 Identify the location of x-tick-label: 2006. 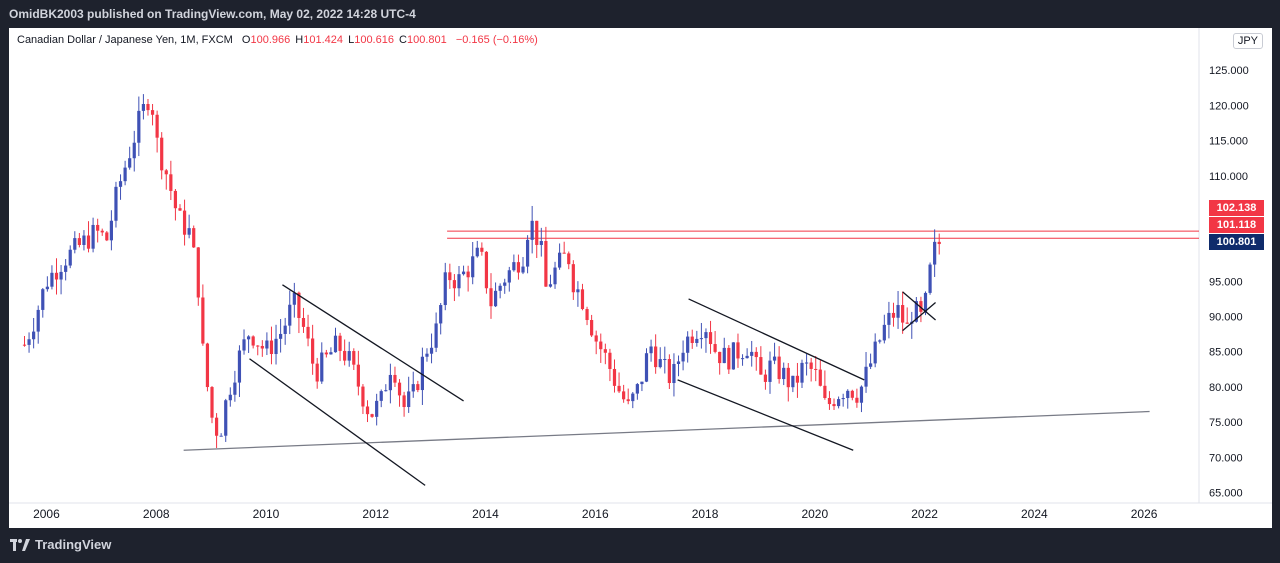
(46, 514).